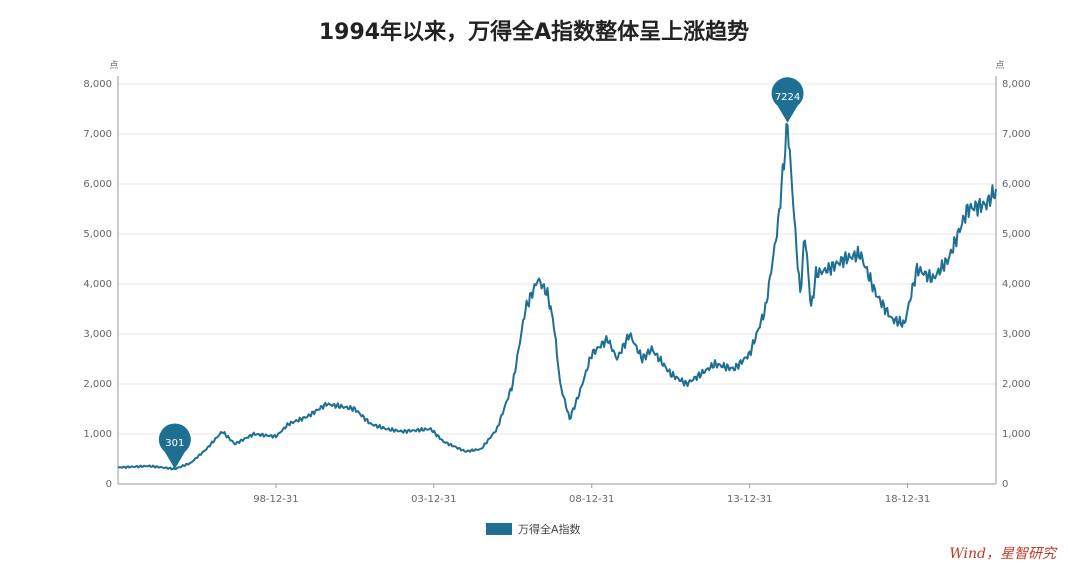 This screenshot has height=567, width=1068. I want to click on y-tick-label-left: 2,000, so click(97, 384).